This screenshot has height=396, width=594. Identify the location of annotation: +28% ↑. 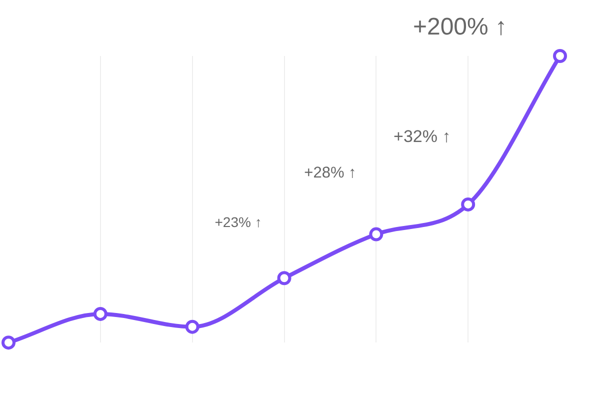
(330, 173).